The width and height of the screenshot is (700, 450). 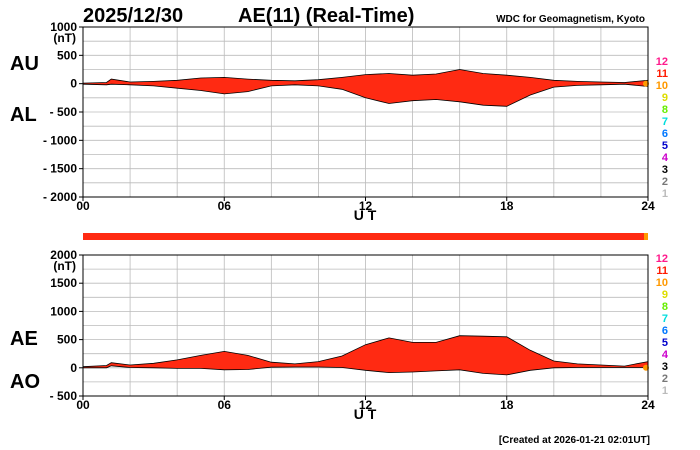 What do you see at coordinates (648, 206) in the screenshot?
I see `au-al-x-tick-label: 24` at bounding box center [648, 206].